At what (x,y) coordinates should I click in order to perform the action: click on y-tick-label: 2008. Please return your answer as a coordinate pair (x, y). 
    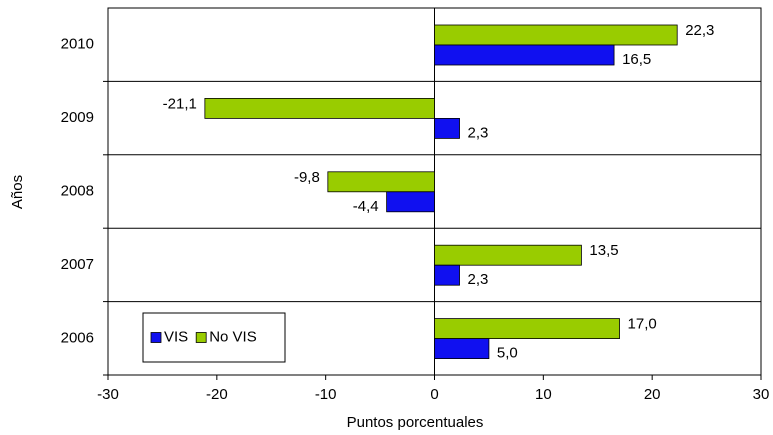
    Looking at the image, I should click on (77, 190).